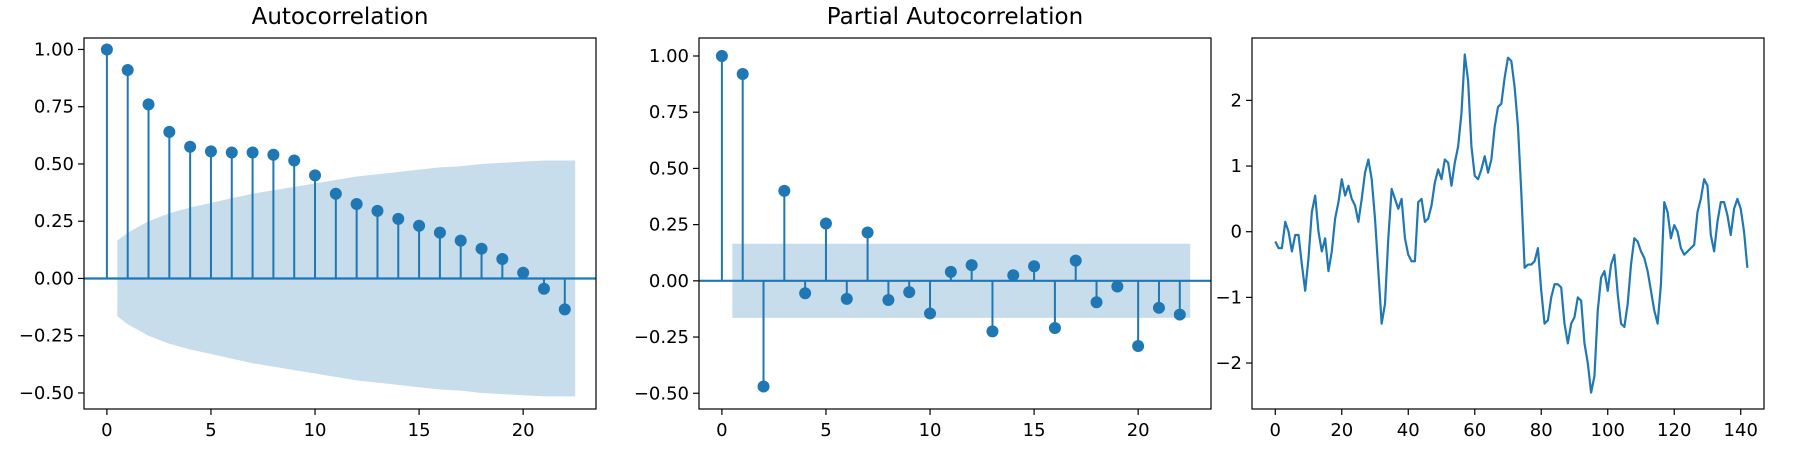  Describe the element at coordinates (1034, 430) in the screenshot. I see `pacf-xtick-label: 15` at that location.